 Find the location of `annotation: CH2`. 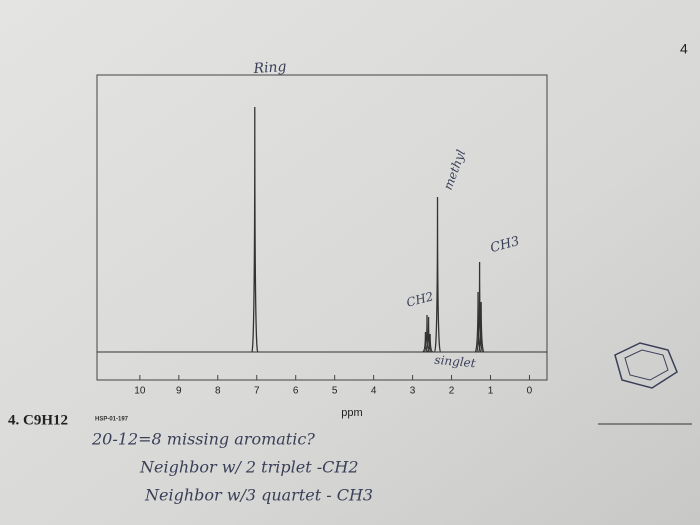

annotation: CH2 is located at coordinates (420, 299).